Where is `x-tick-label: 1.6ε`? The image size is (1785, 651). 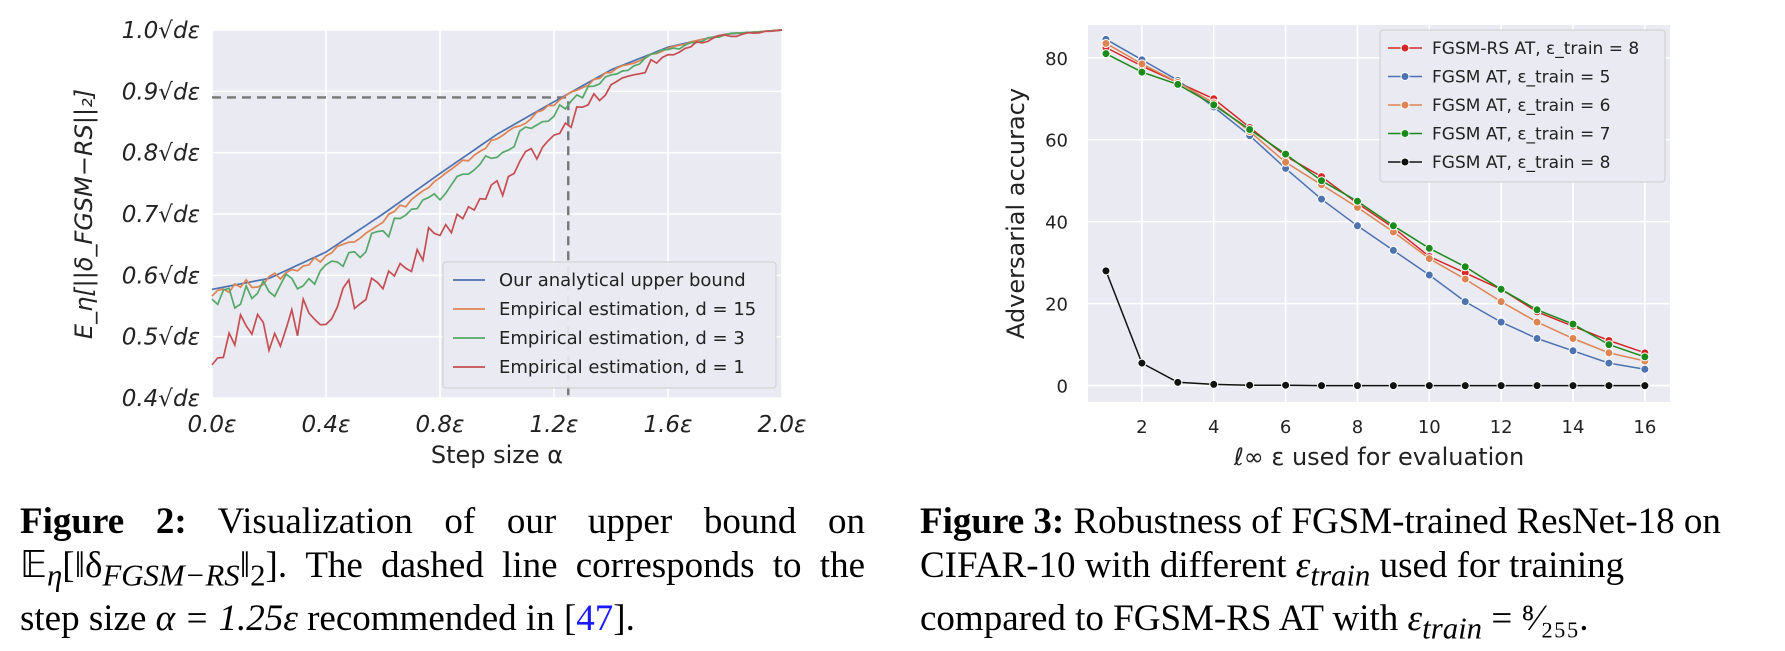
x-tick-label: 1.6ε is located at coordinates (667, 425).